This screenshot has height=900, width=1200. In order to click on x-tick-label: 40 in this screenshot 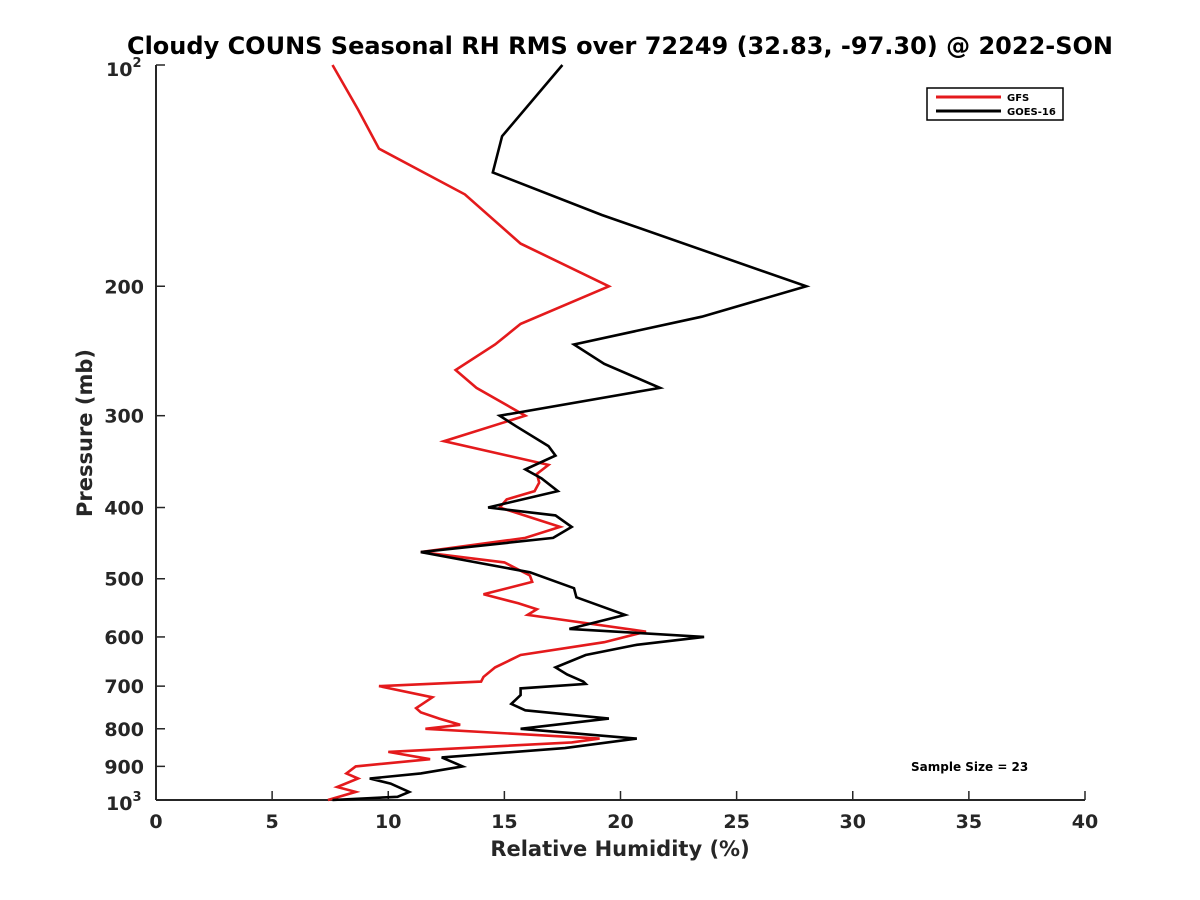, I will do `click(1085, 822)`.